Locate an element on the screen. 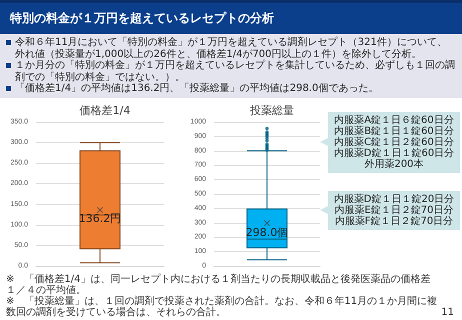 This screenshot has height=320, width=462. text: 特別の料金が１万円を超えているレセプトの分析 is located at coordinates (231, 17).